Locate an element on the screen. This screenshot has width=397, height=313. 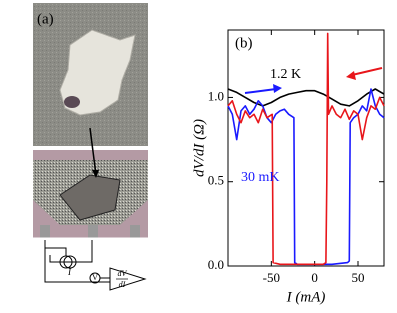
pointer-arrow is located at coordinates (93, 151).